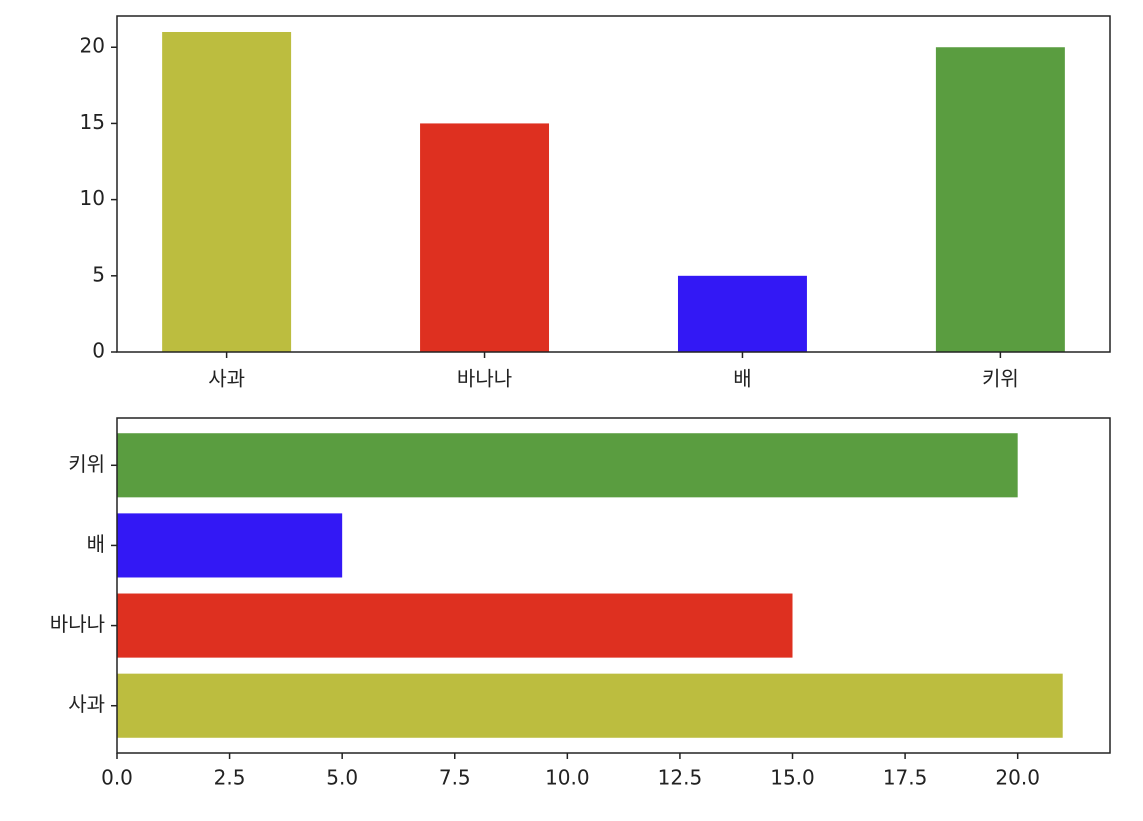 The width and height of the screenshot is (1143, 821). I want to click on x-tick-label: 20.0, so click(1017, 778).